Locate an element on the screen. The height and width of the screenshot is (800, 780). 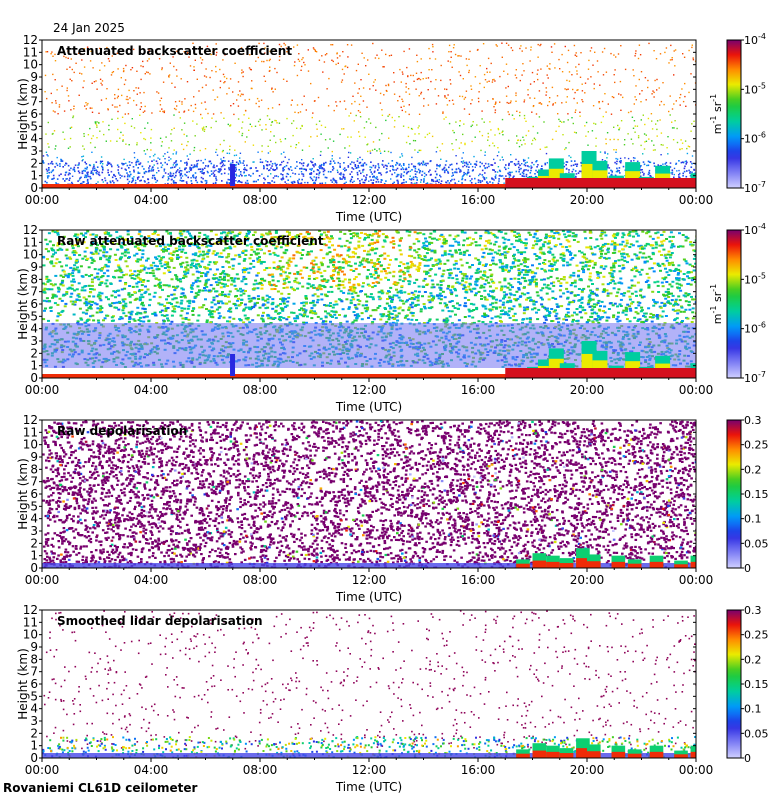
colorbar-tick-label: 0.25 is located at coordinates (756, 635).